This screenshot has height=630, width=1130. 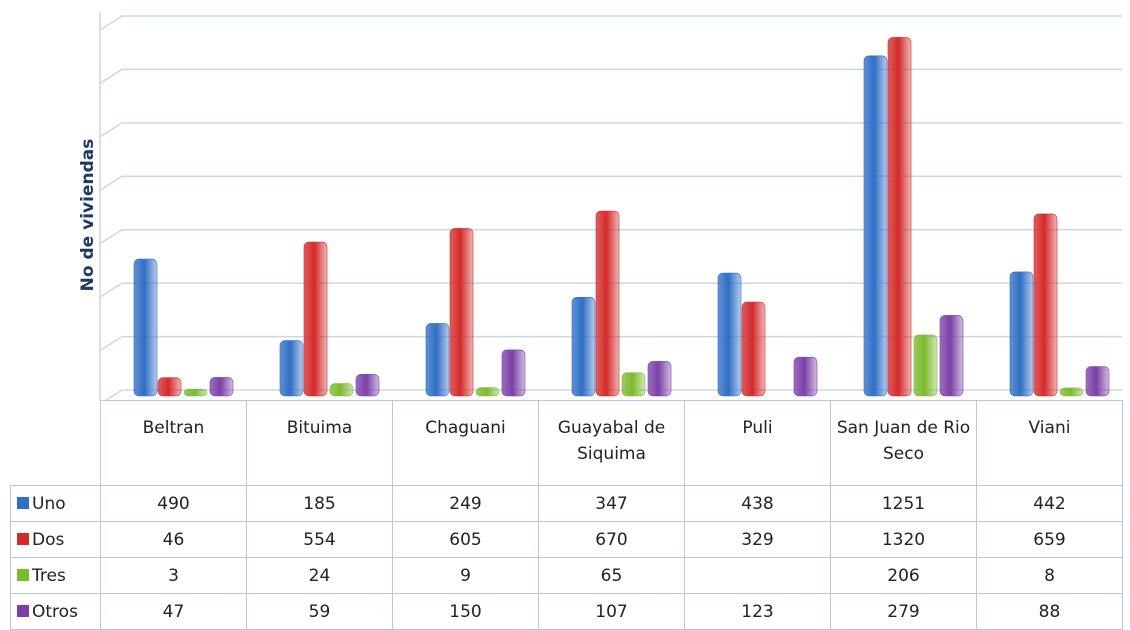 I want to click on legend-label: Uno, so click(x=49, y=503).